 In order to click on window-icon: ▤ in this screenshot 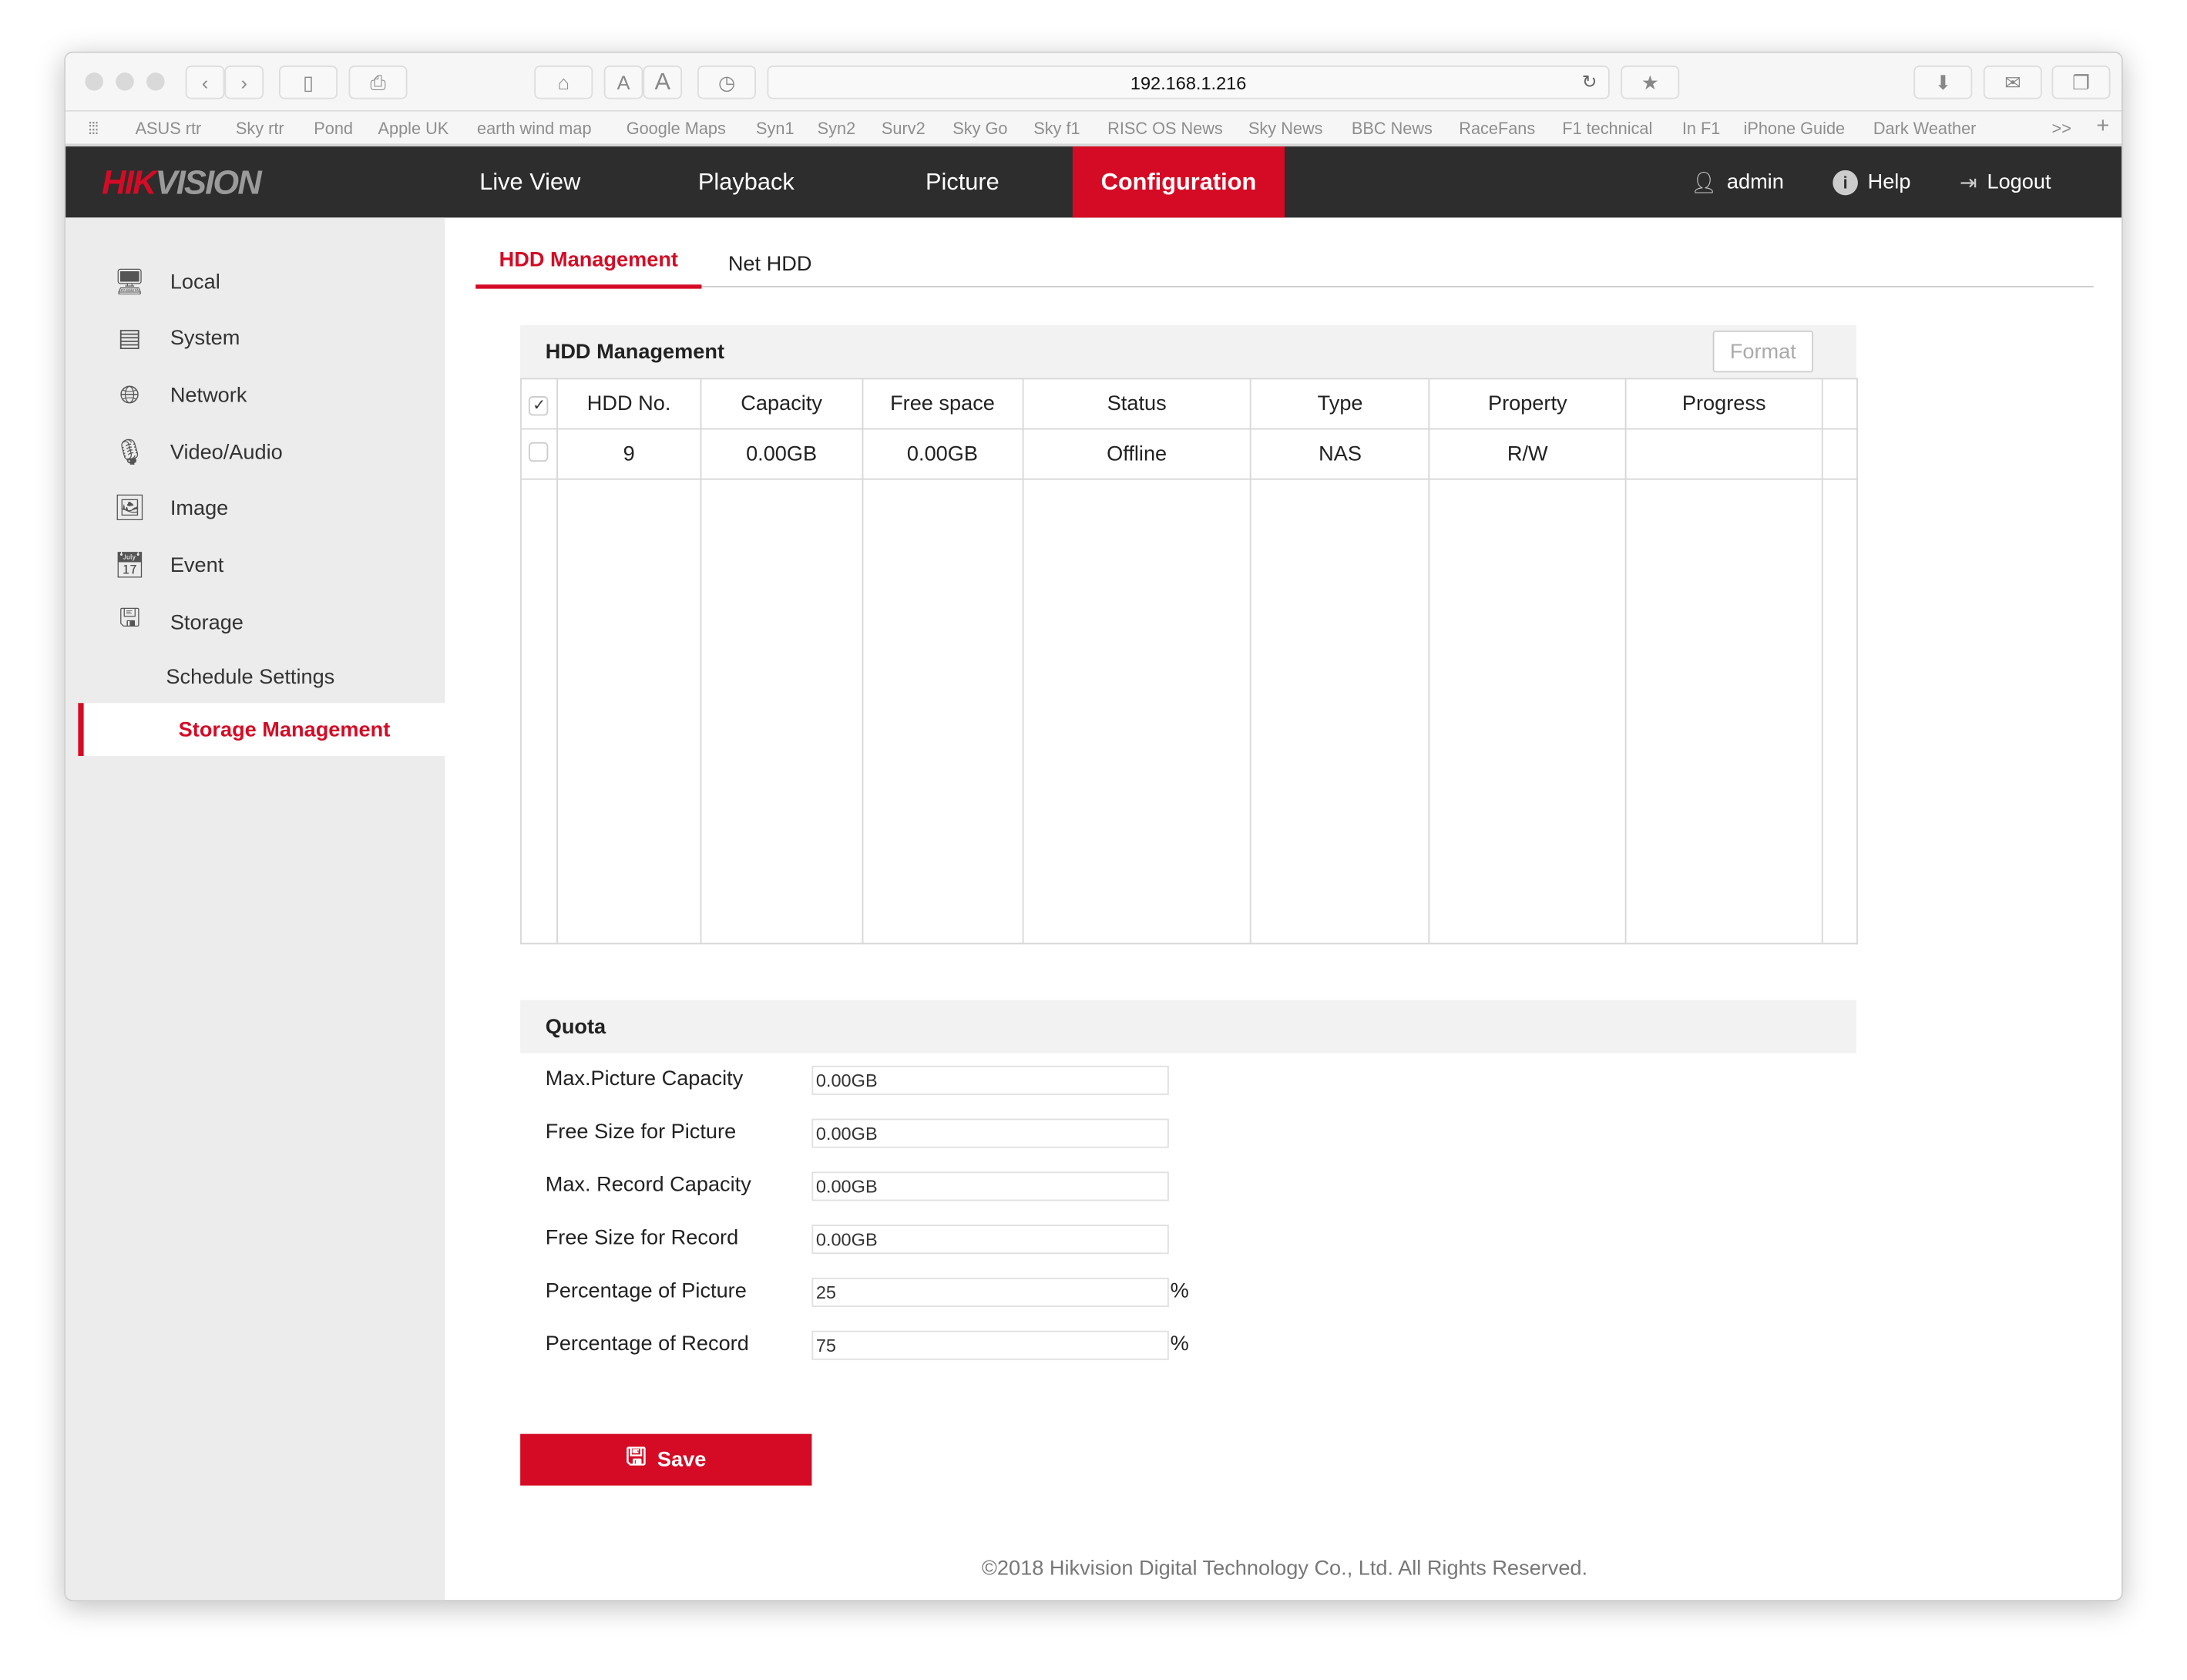, I will do `click(129, 338)`.